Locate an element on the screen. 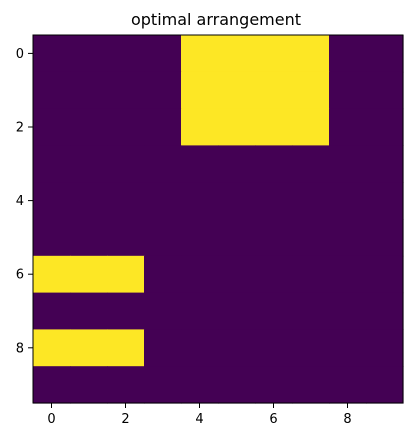 Image resolution: width=420 pixels, height=436 pixels. chart-title: optimal arrangement is located at coordinates (216, 19).